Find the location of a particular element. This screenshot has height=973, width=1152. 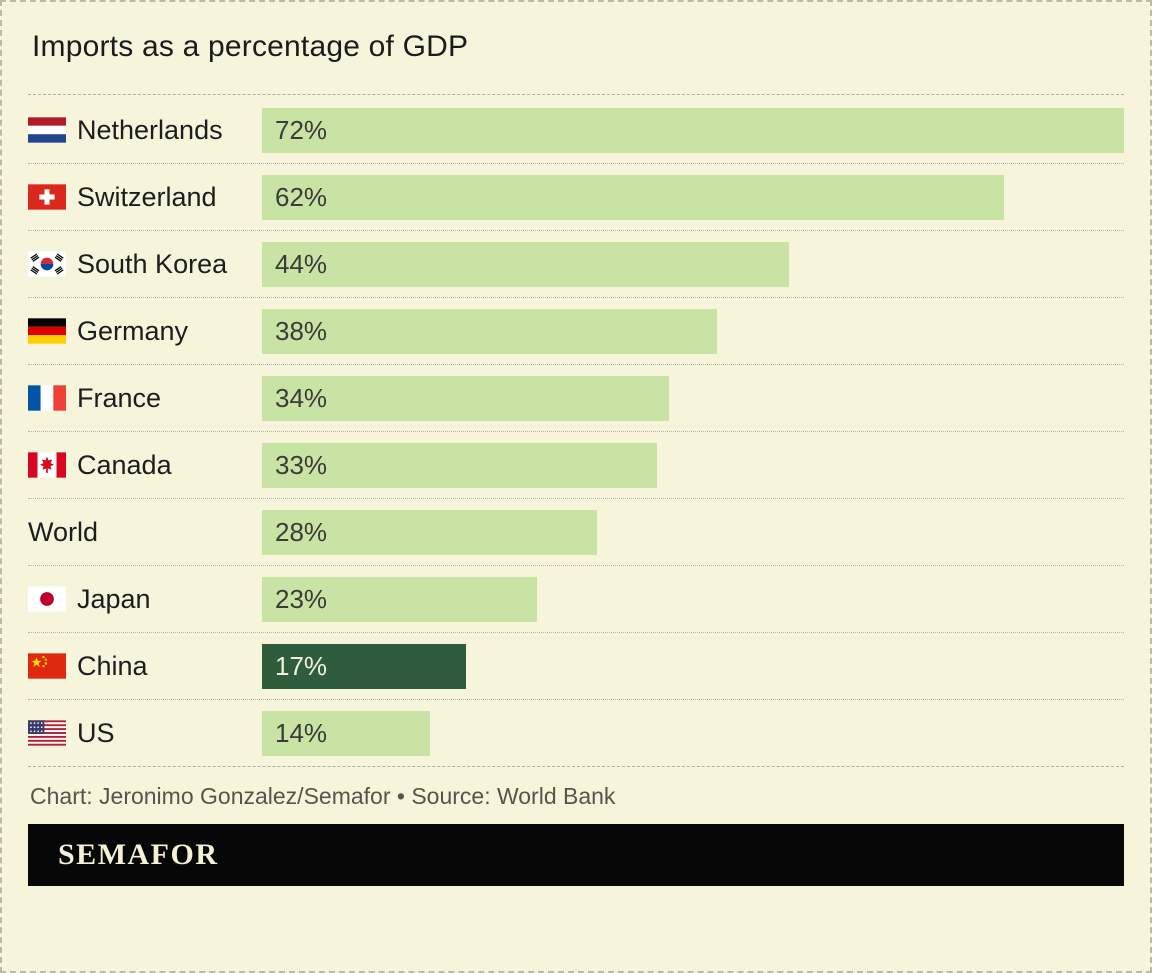

row-label-column: World is located at coordinates (145, 532).